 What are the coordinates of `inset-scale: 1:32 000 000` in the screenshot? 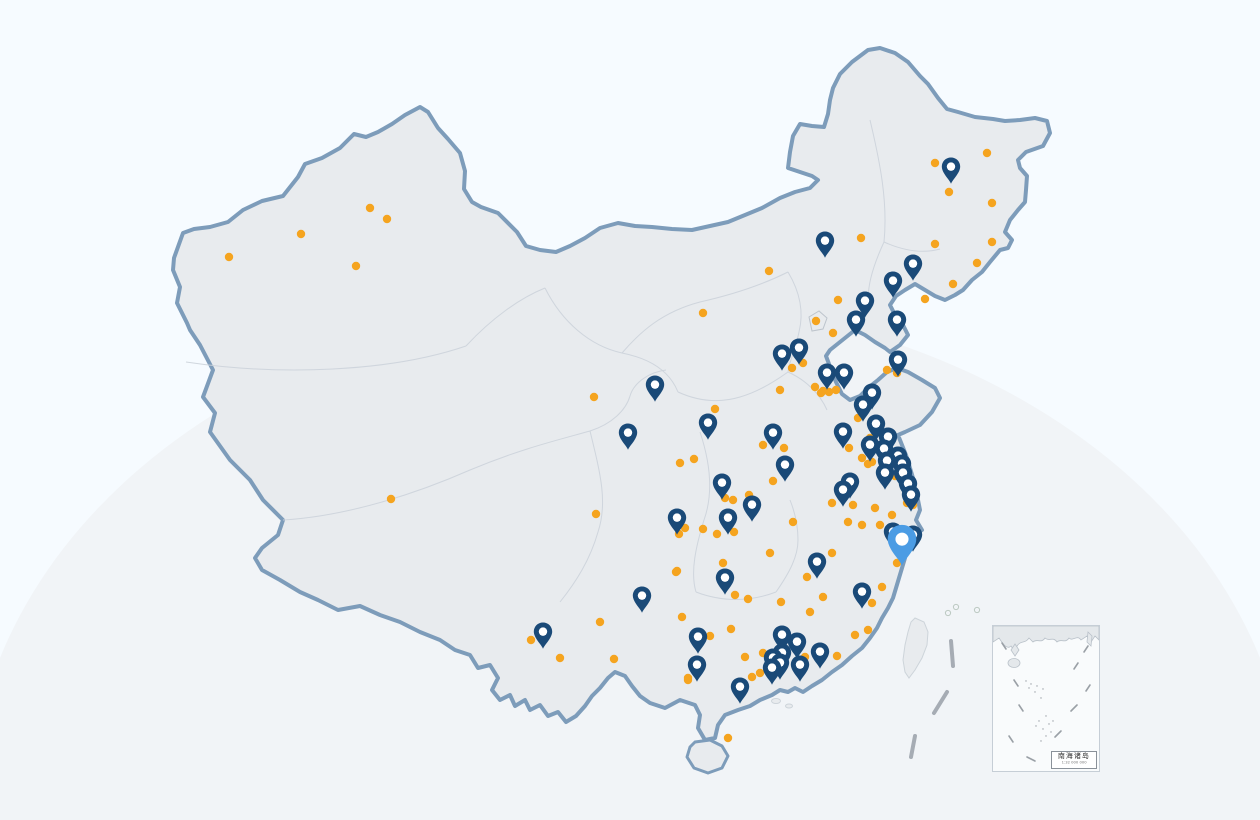 It's located at (1074, 762).